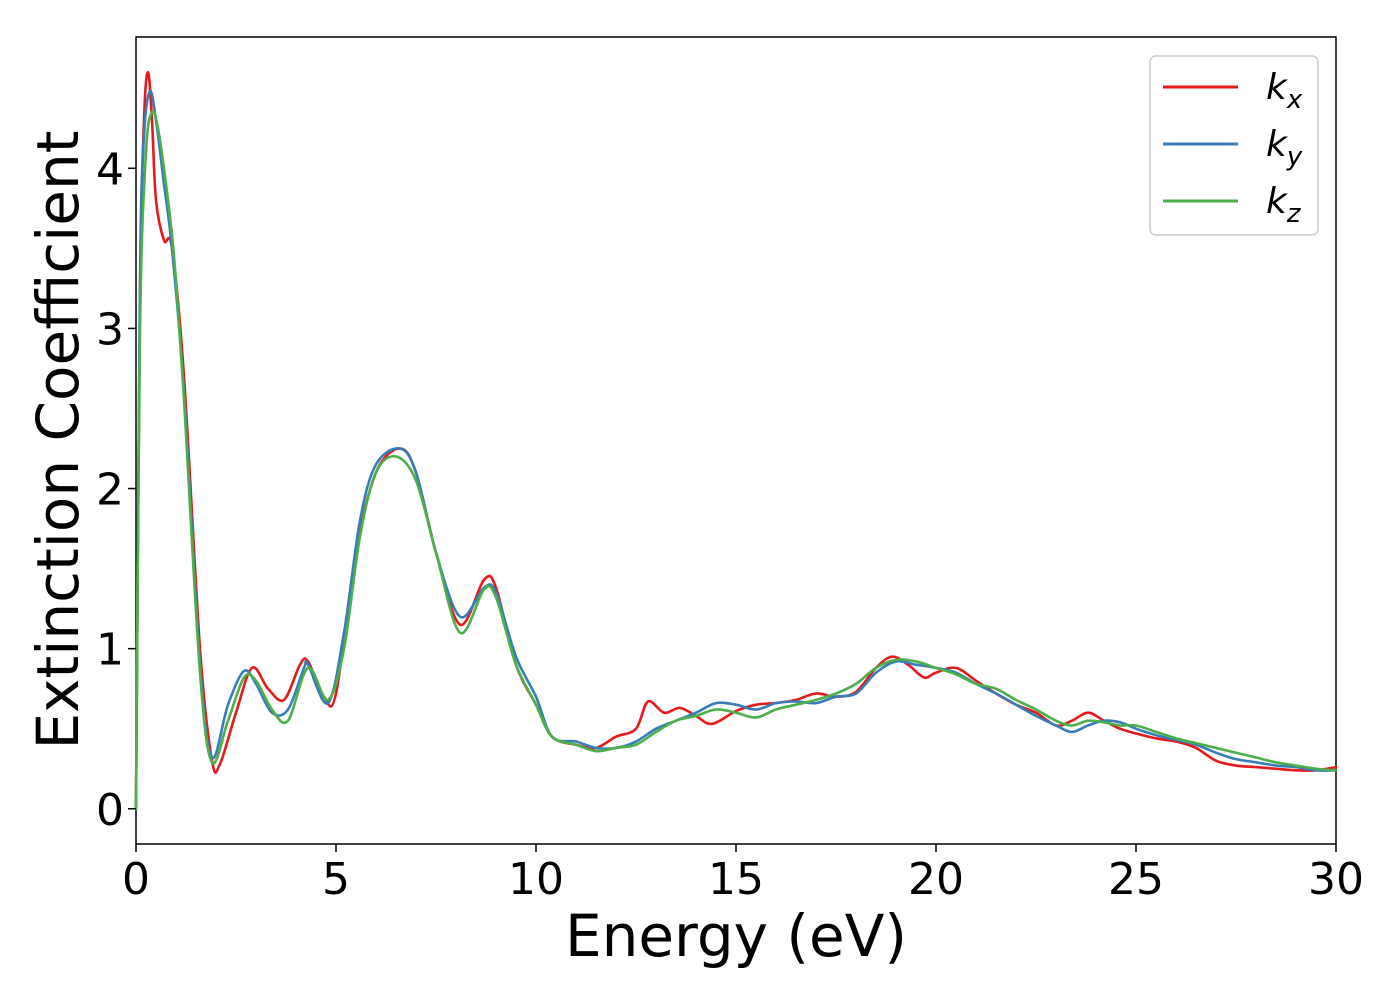 Image resolution: width=1400 pixels, height=1004 pixels. Describe the element at coordinates (1136, 879) in the screenshot. I see `x-tick-label: 25` at that location.